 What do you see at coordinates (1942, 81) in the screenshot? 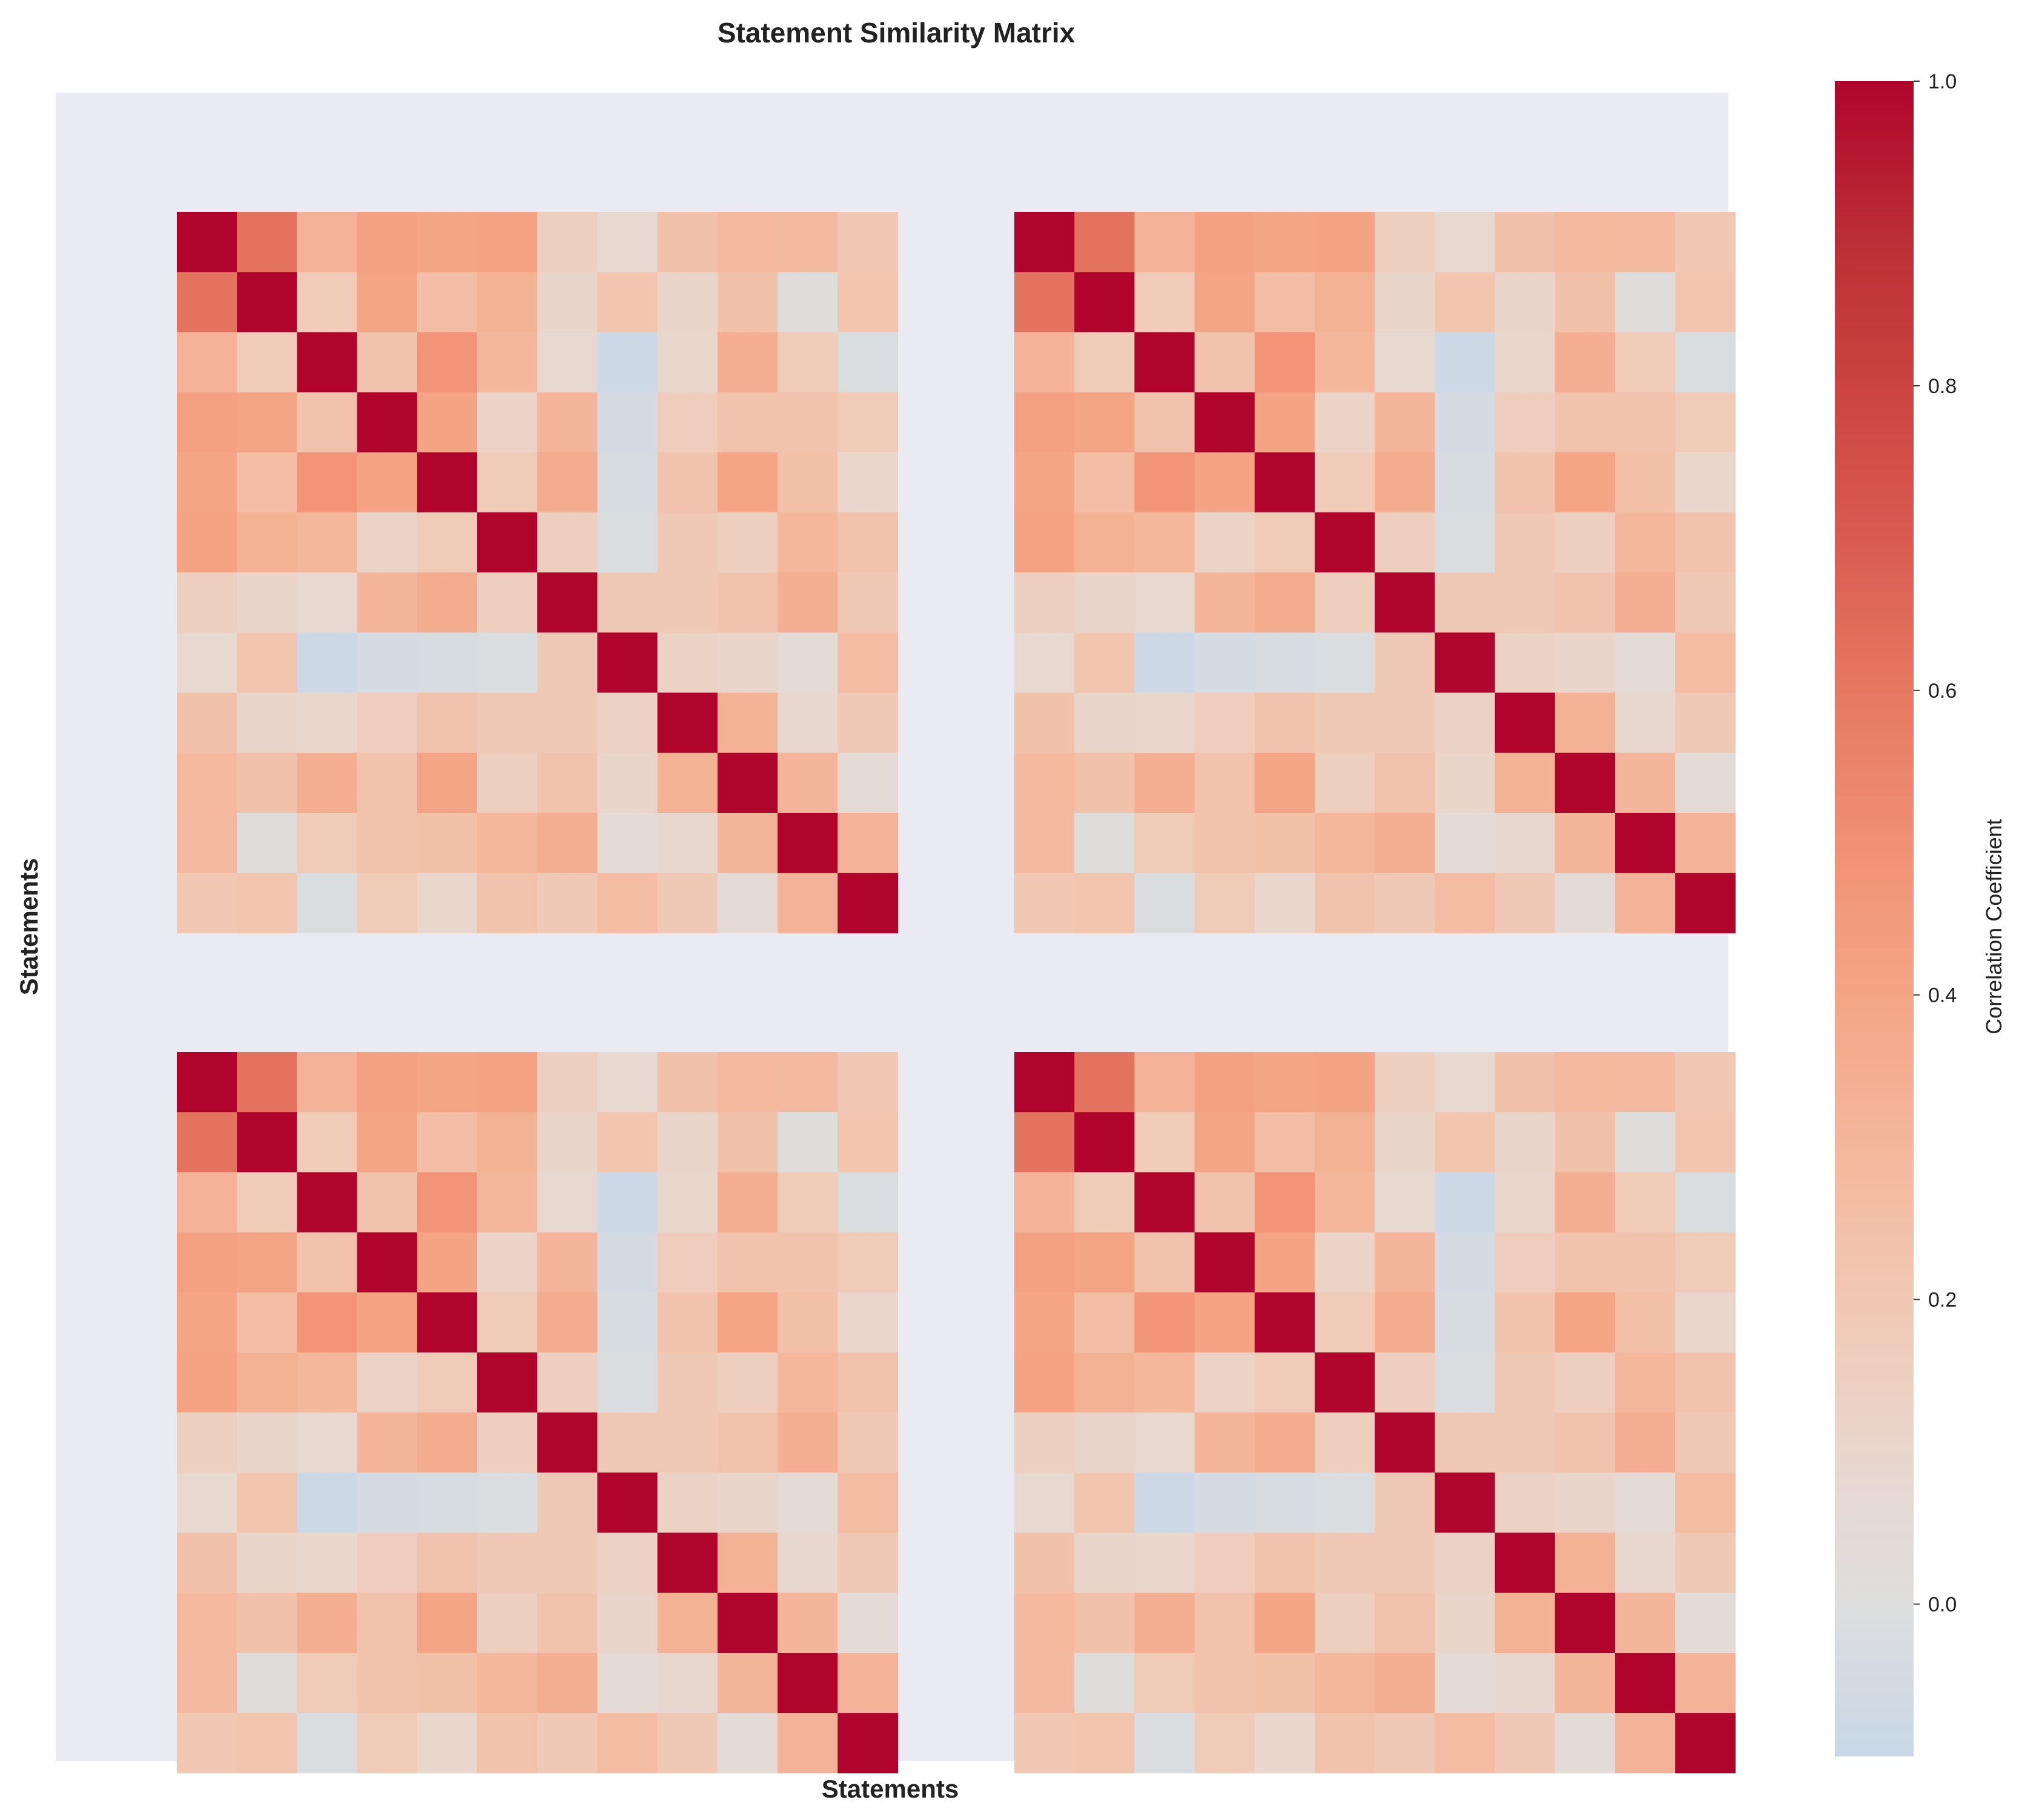
I see `colorbar-tick-label: 1.0` at bounding box center [1942, 81].